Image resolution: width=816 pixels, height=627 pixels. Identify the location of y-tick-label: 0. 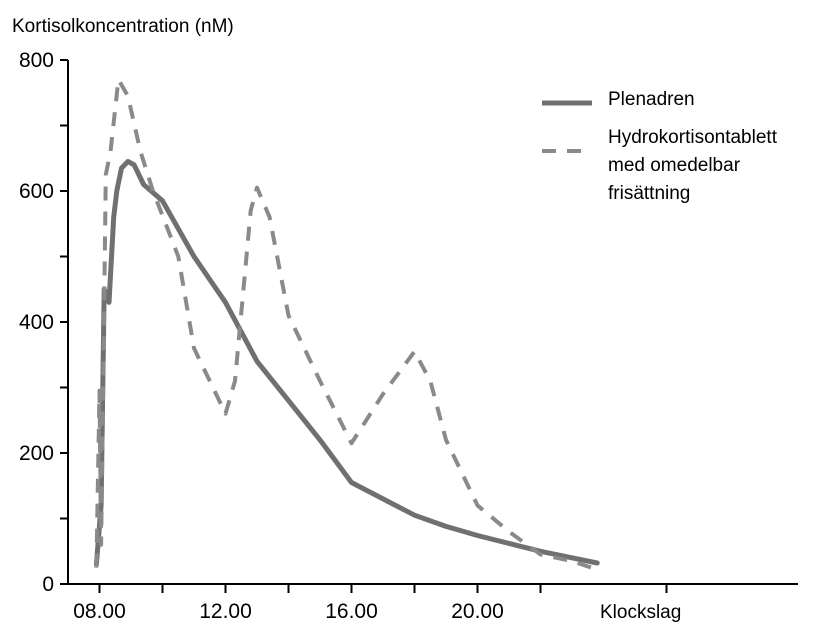
(48, 584).